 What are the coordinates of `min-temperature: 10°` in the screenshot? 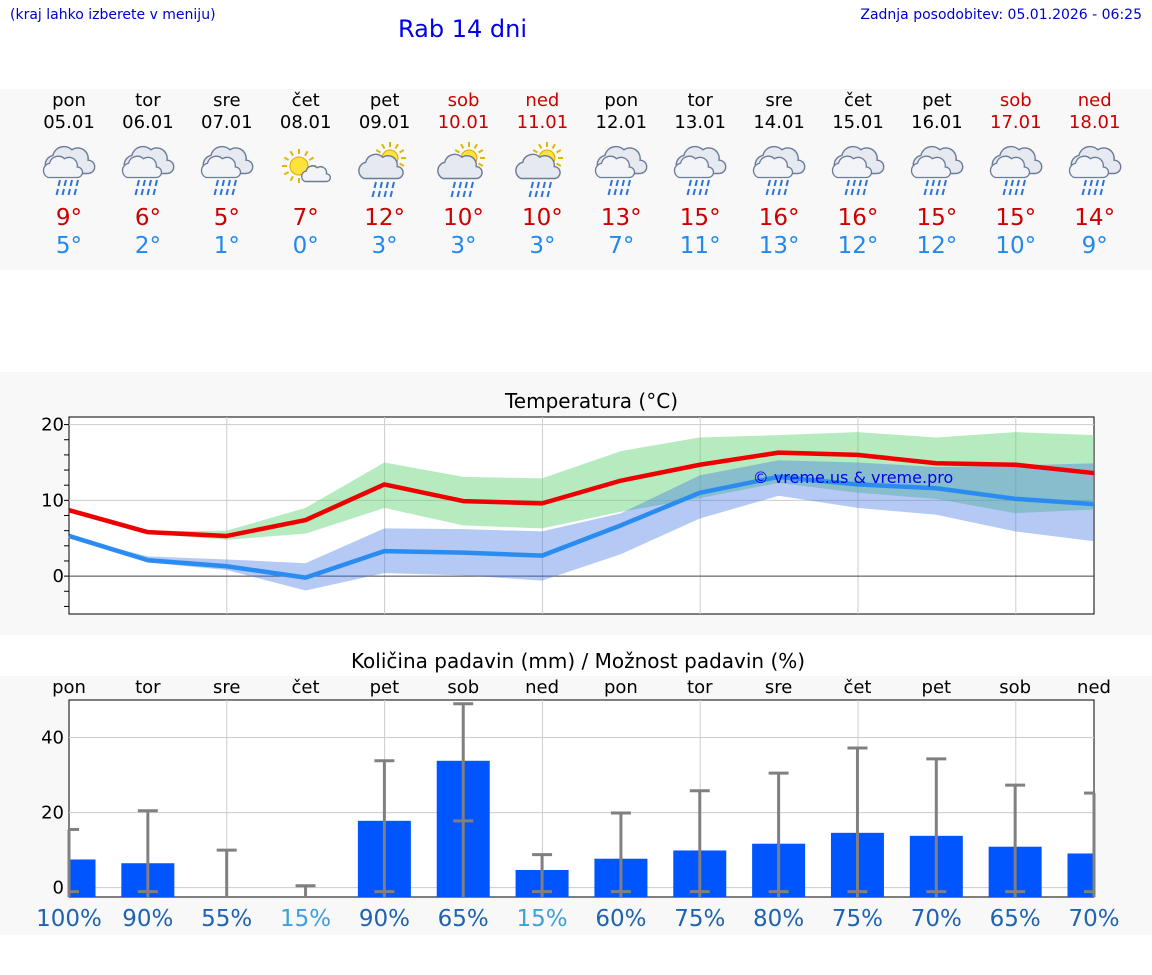 It's located at (1016, 246).